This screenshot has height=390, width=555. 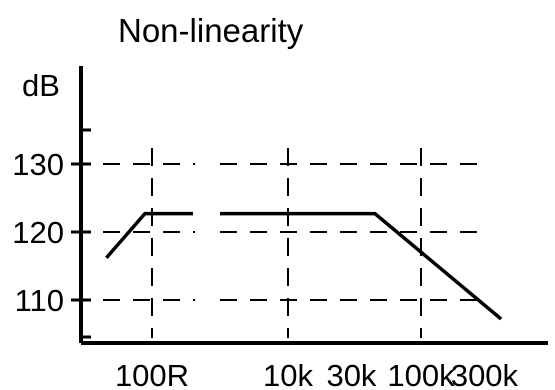 I want to click on chart-title: Non-linearity, so click(x=211, y=30).